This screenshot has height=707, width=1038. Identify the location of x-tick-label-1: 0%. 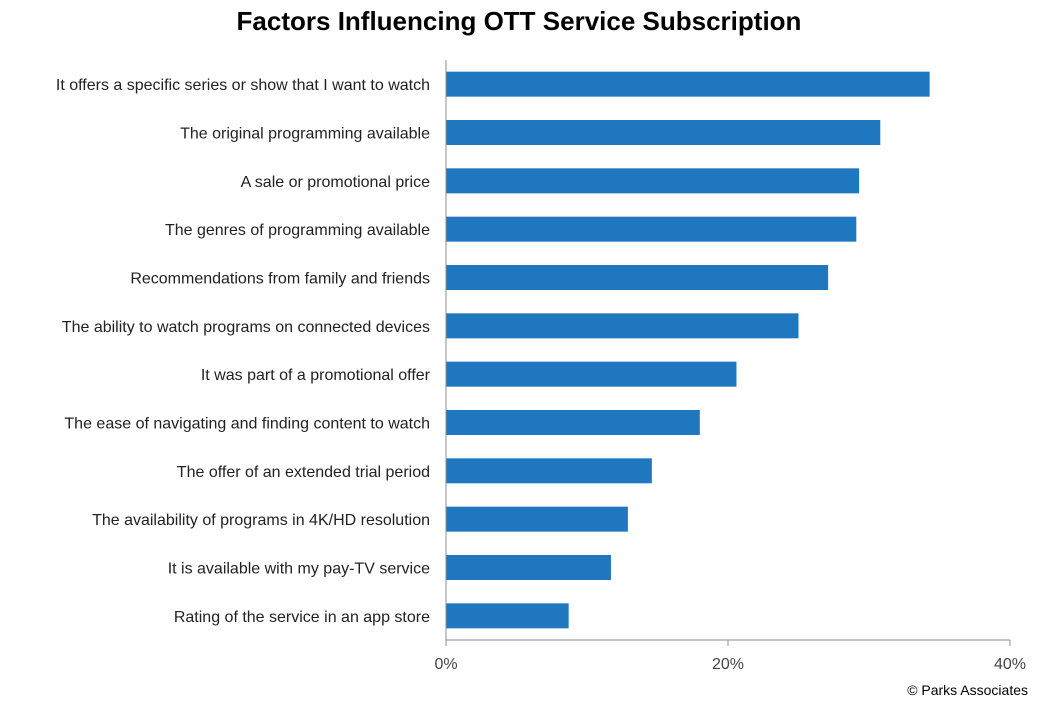
(445, 664).